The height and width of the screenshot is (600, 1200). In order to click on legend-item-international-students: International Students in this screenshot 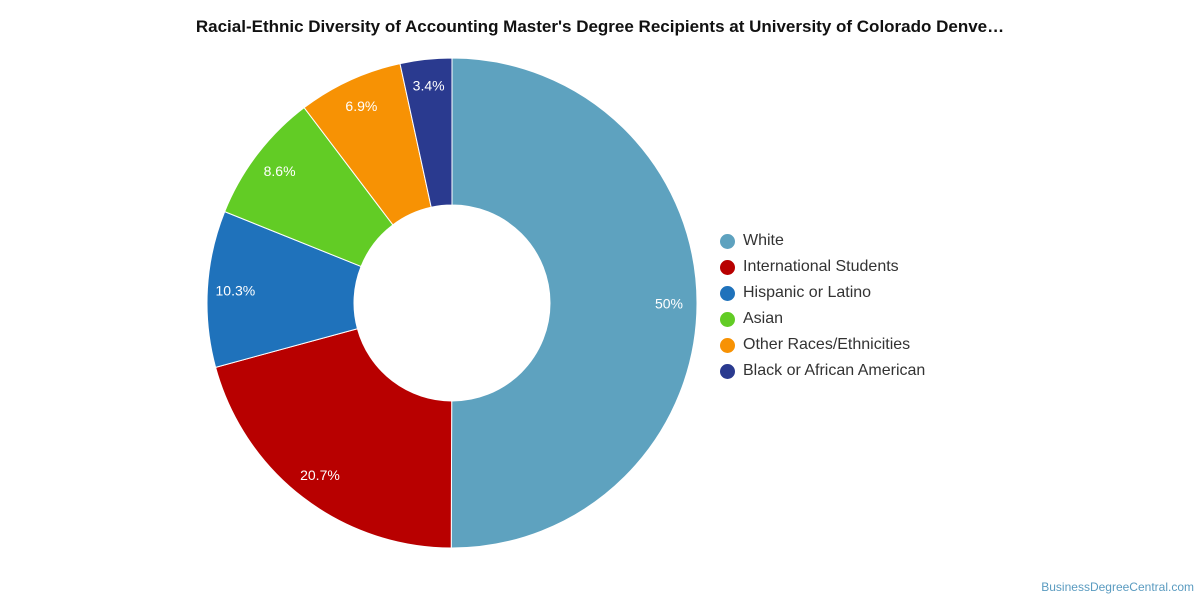, I will do `click(822, 267)`.